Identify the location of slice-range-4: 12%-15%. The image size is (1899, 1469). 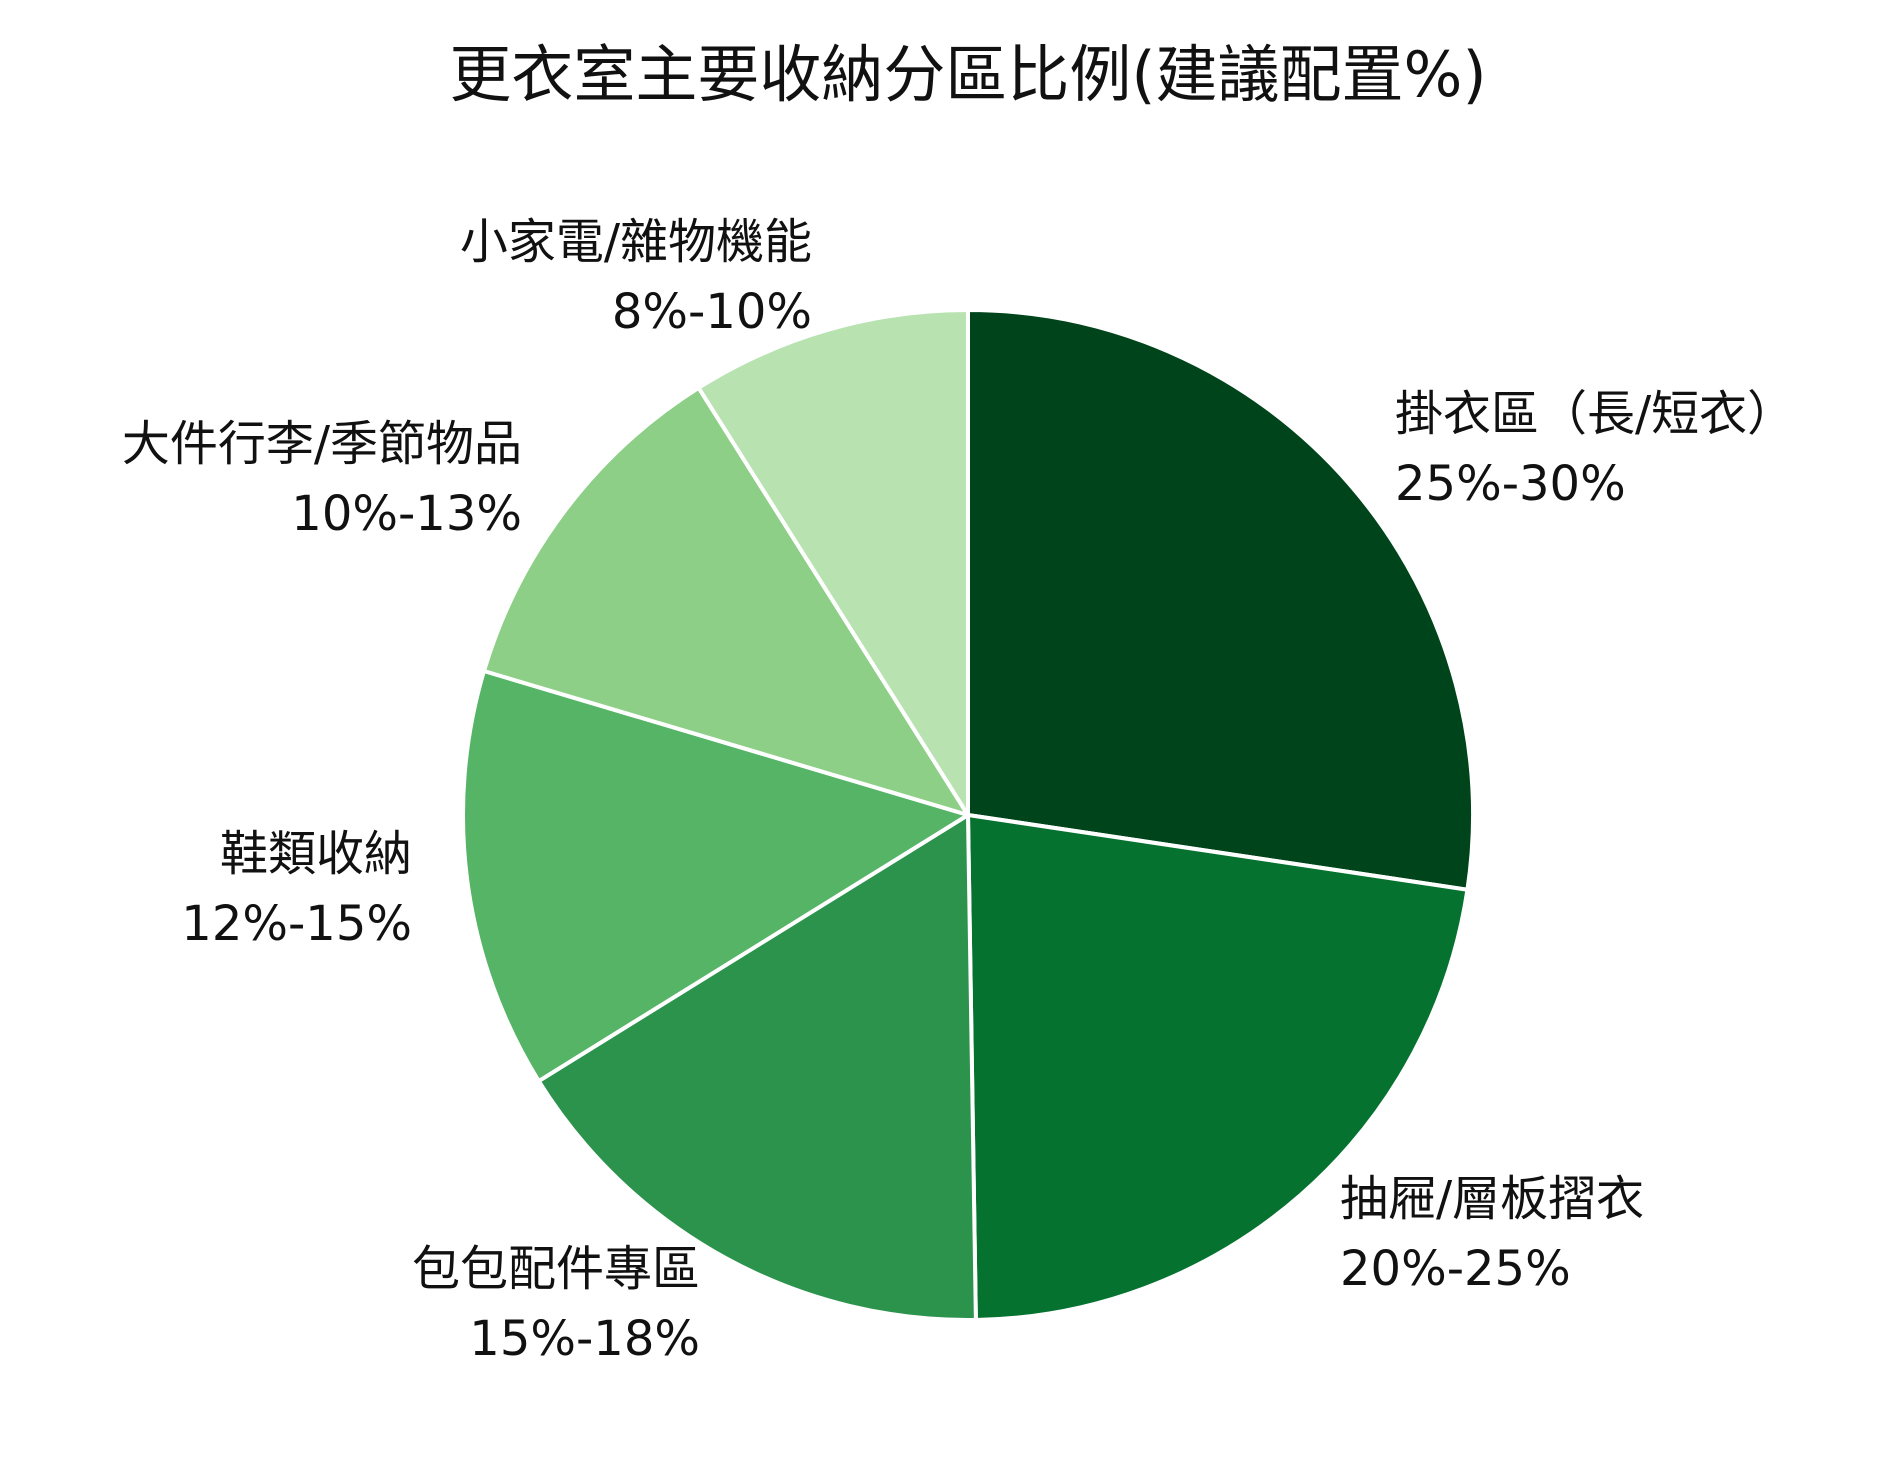
(296, 924).